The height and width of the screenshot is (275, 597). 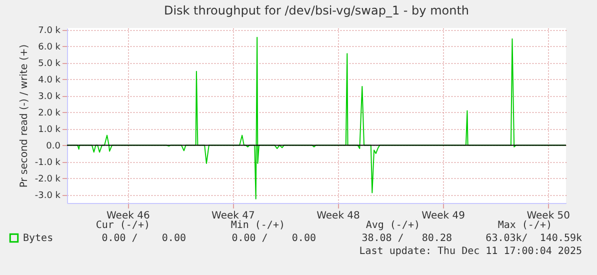 What do you see at coordinates (48, 163) in the screenshot?
I see `y-tick-label: -1.0 k` at bounding box center [48, 163].